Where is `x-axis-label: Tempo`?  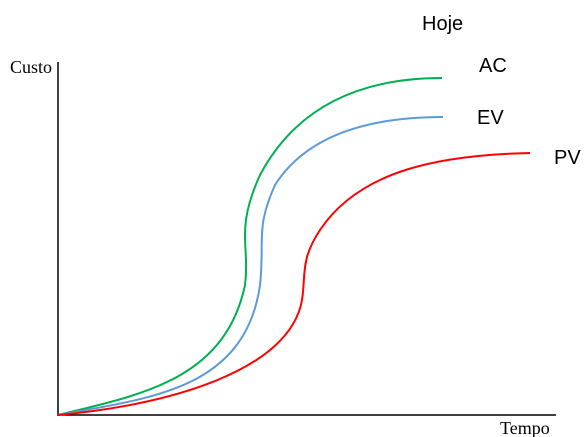
x-axis-label: Tempo is located at coordinates (525, 427).